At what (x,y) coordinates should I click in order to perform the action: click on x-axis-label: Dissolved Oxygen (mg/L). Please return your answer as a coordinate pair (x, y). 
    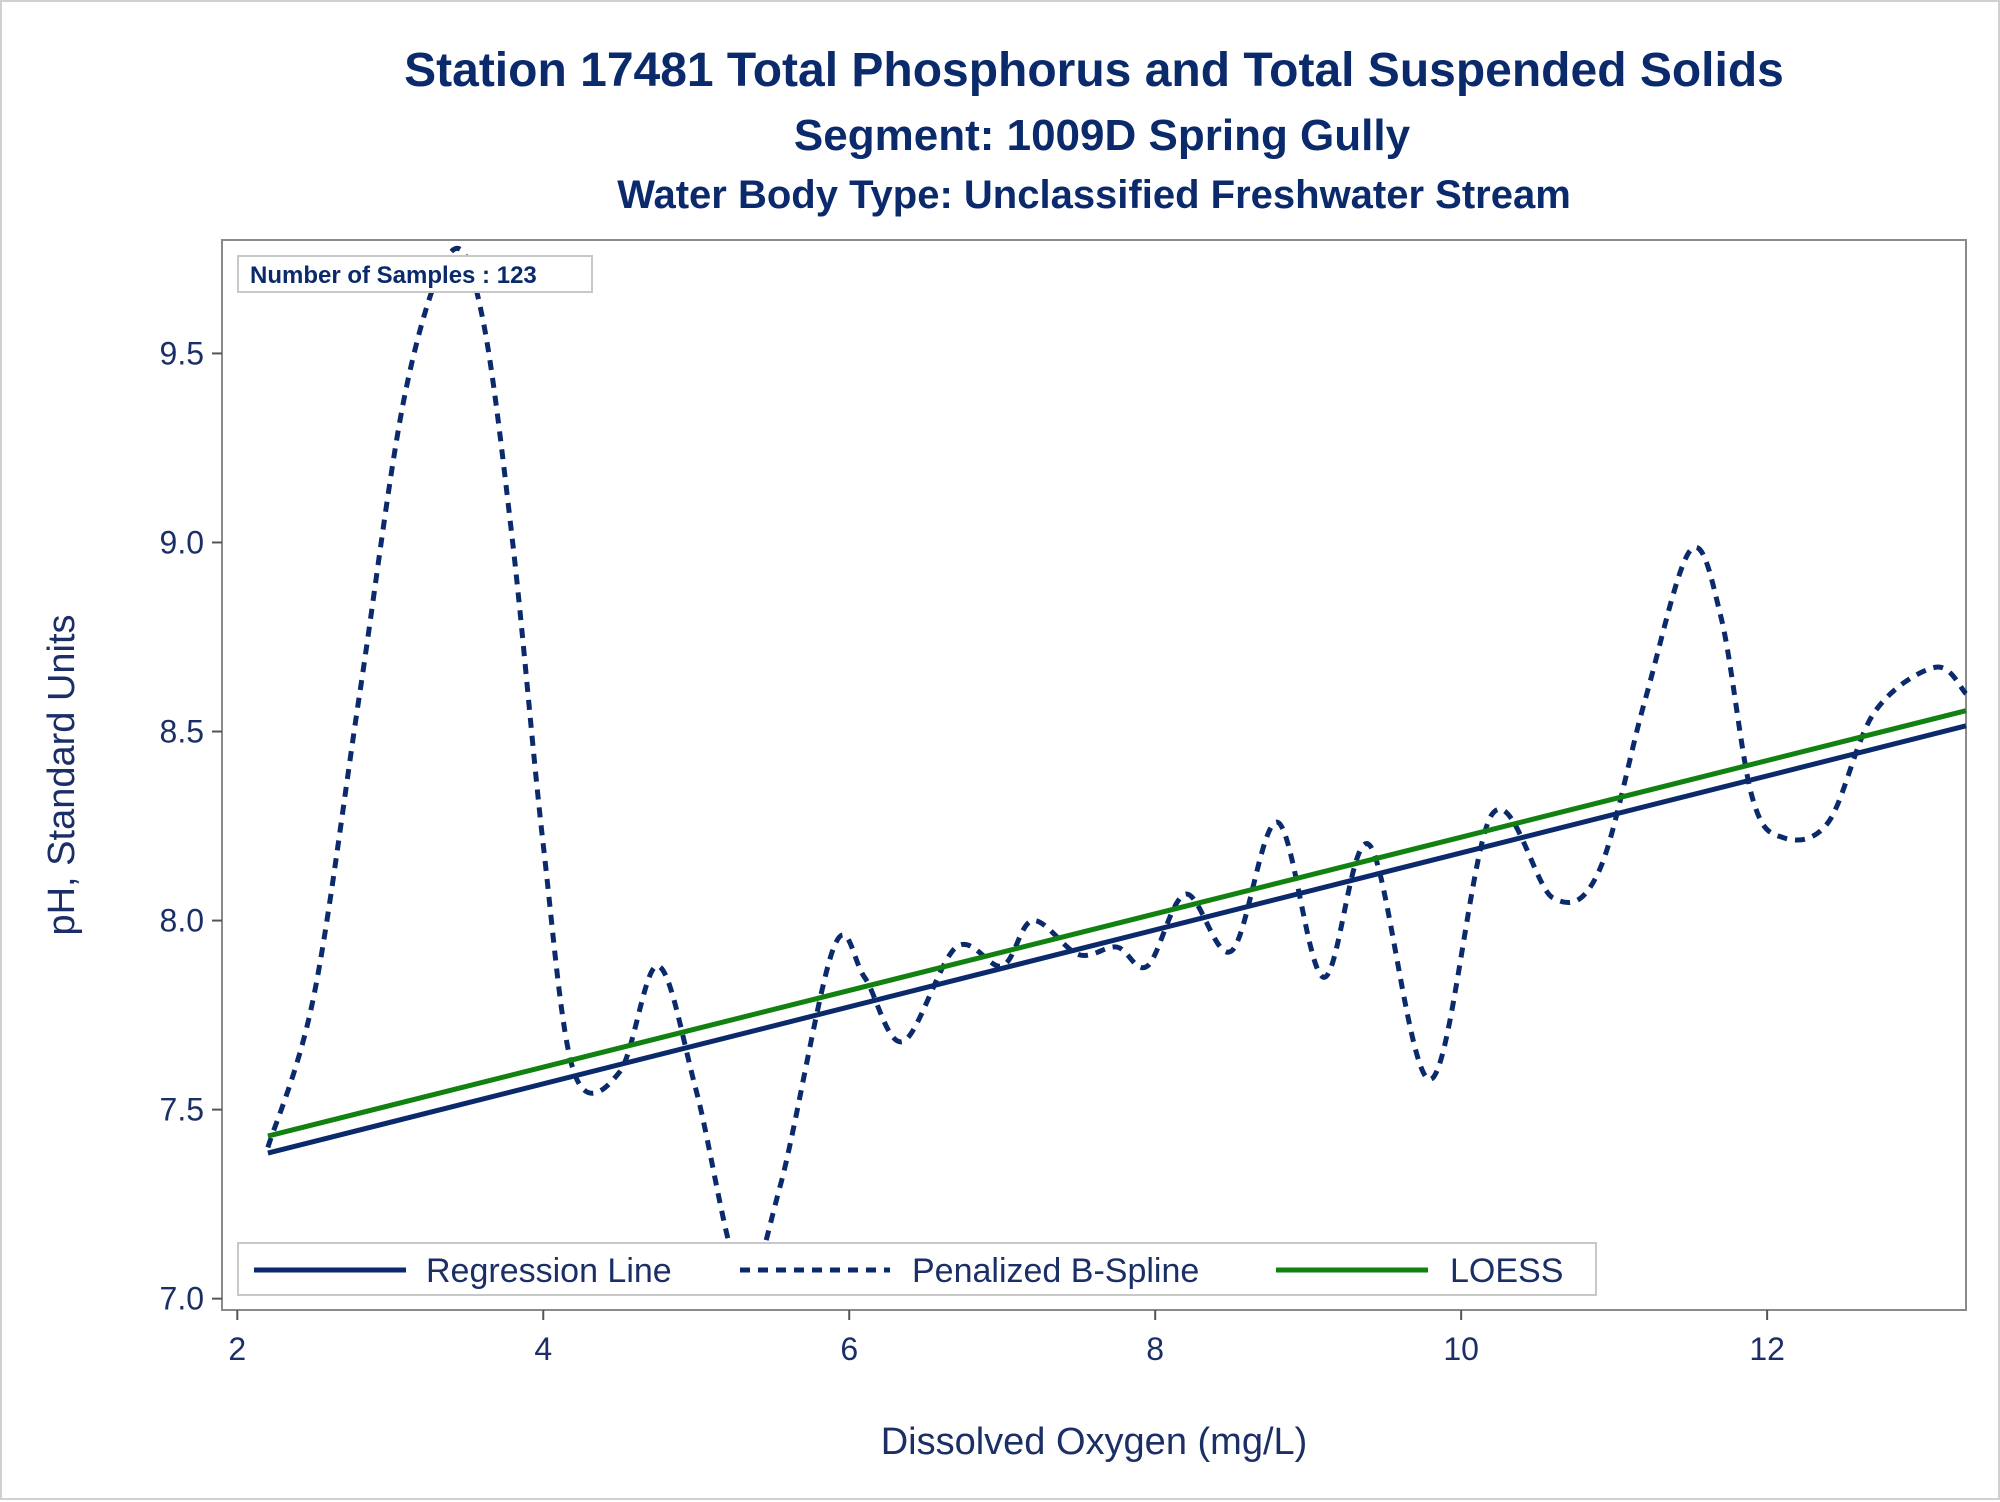
    Looking at the image, I should click on (1094, 1442).